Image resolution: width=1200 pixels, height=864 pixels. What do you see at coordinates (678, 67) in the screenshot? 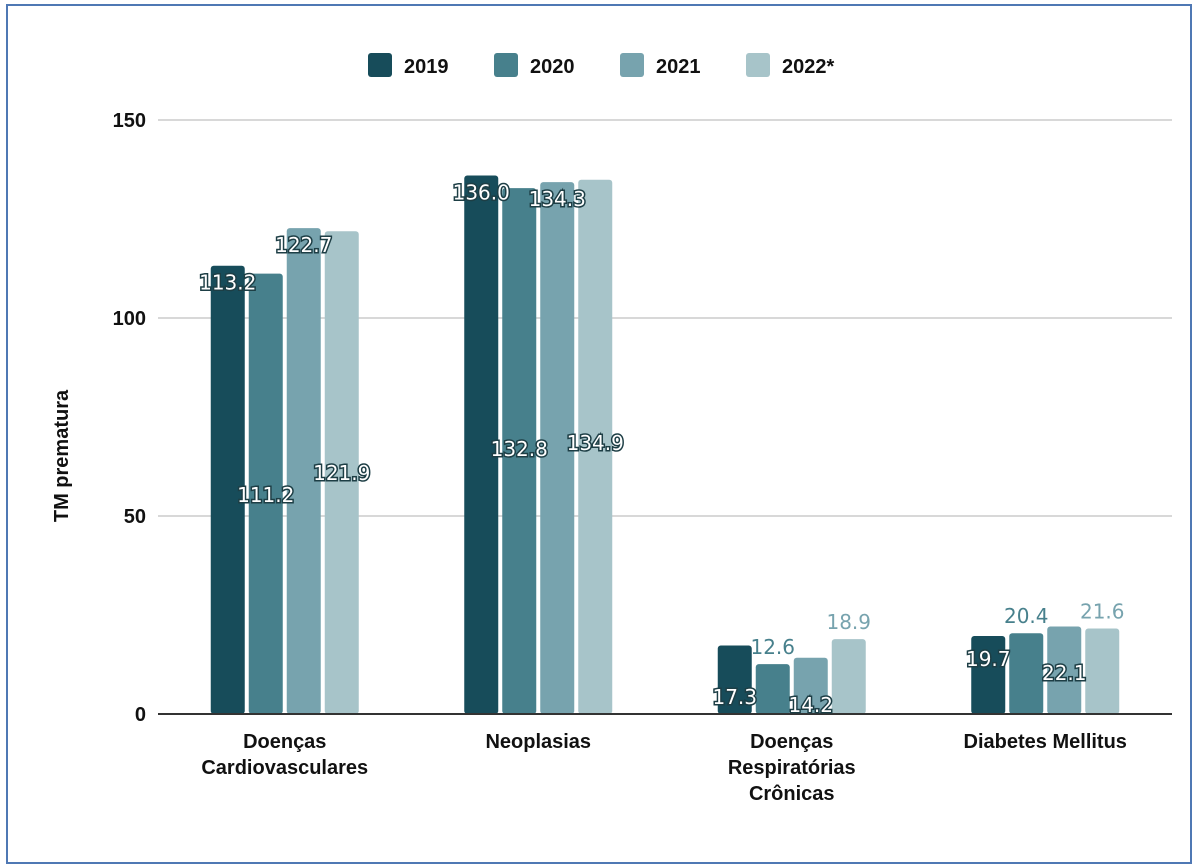
I see `legend-label: 2021` at bounding box center [678, 67].